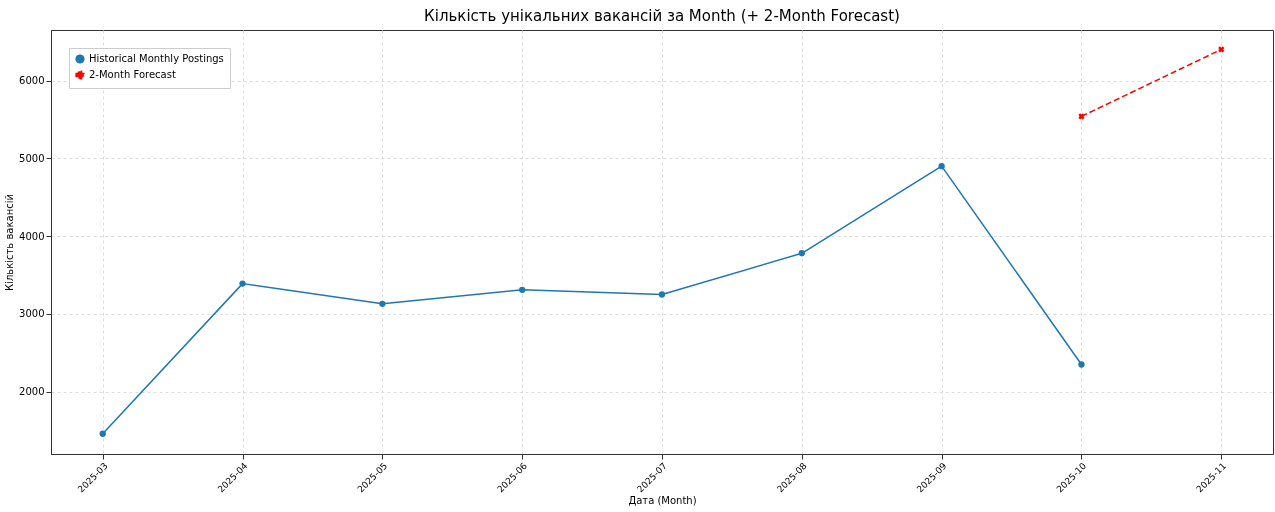 Image resolution: width=1275 pixels, height=512 pixels. Describe the element at coordinates (156, 58) in the screenshot. I see `legend-label: Historical Monthly Postings` at that location.